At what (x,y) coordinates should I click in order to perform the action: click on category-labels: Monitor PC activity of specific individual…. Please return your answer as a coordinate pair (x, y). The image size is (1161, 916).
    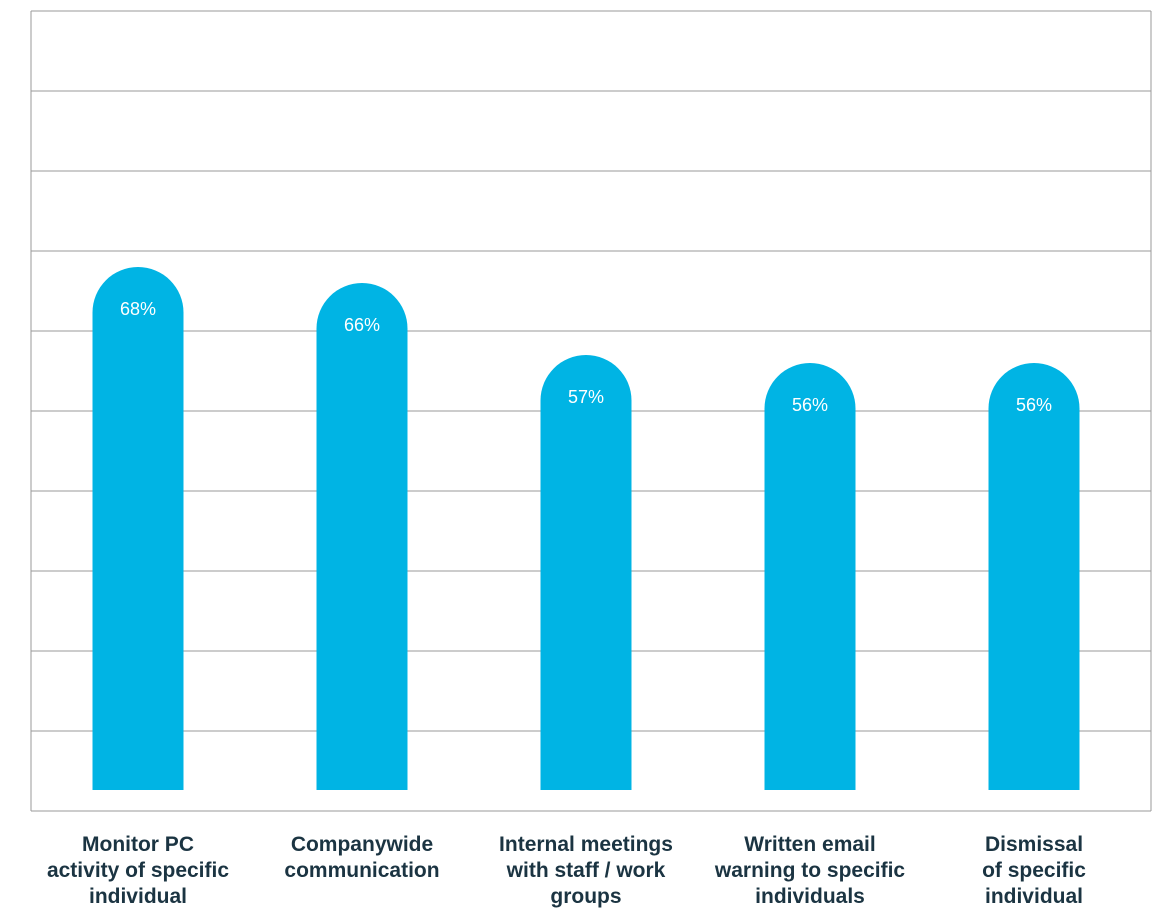
    Looking at the image, I should click on (566, 870).